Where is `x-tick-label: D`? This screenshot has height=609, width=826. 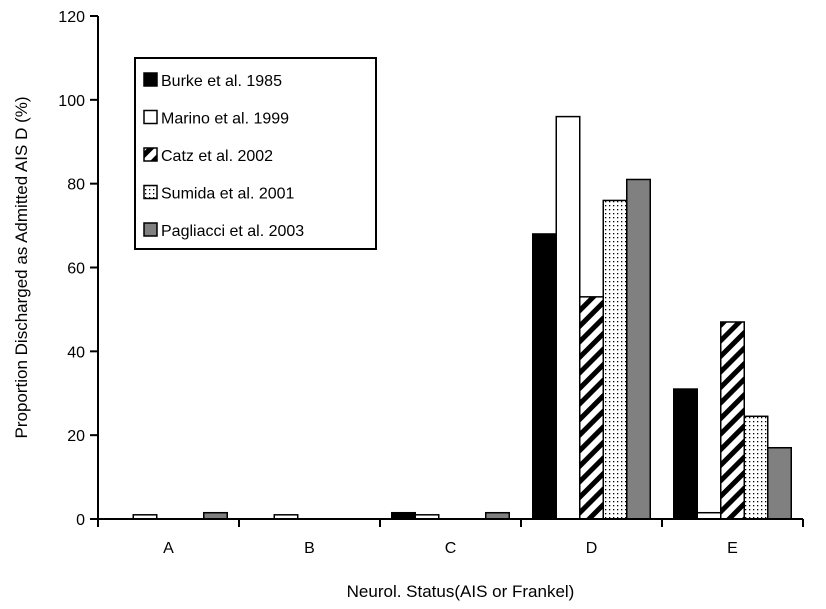 x-tick-label: D is located at coordinates (592, 548).